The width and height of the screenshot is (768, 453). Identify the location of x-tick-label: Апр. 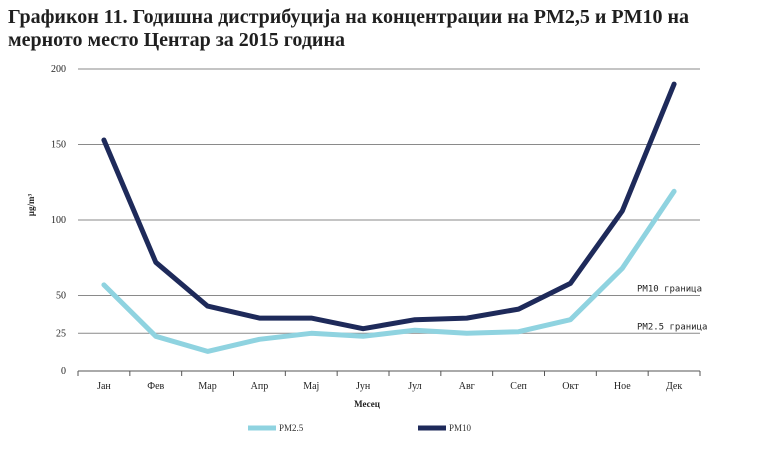
(260, 386).